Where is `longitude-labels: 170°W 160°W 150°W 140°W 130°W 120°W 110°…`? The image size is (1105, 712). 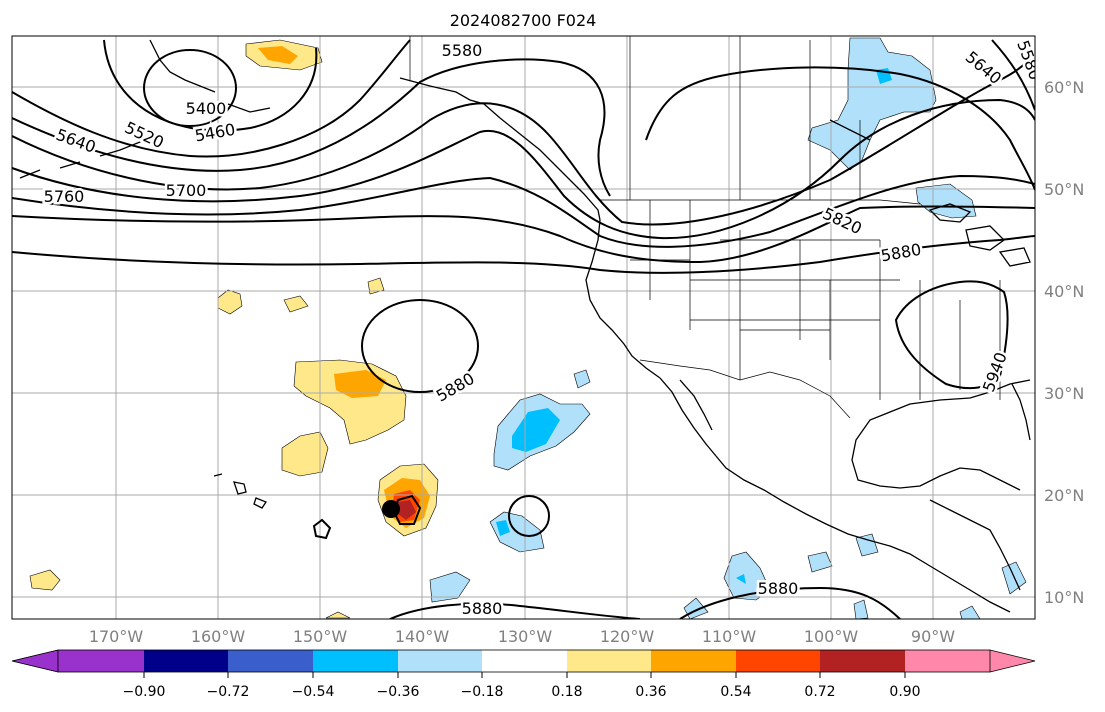
longitude-labels: 170°W 160°W 150°W 140°W 130°W 120°W 110°… is located at coordinates (522, 636).